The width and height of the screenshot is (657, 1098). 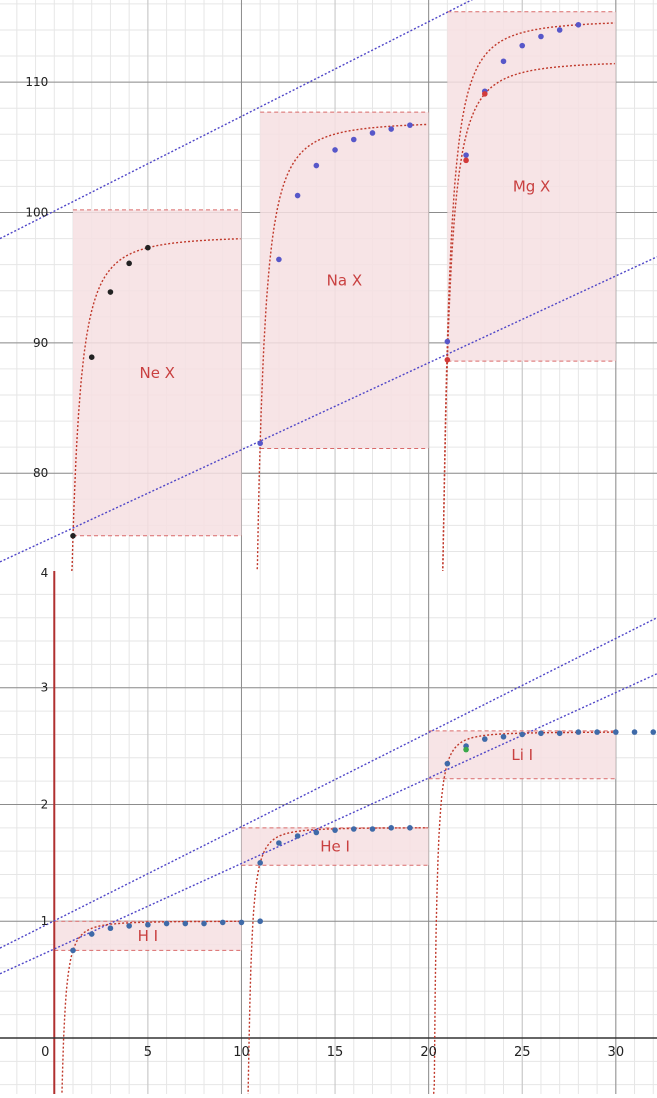 I want to click on region-he-i, so click(x=335, y=846).